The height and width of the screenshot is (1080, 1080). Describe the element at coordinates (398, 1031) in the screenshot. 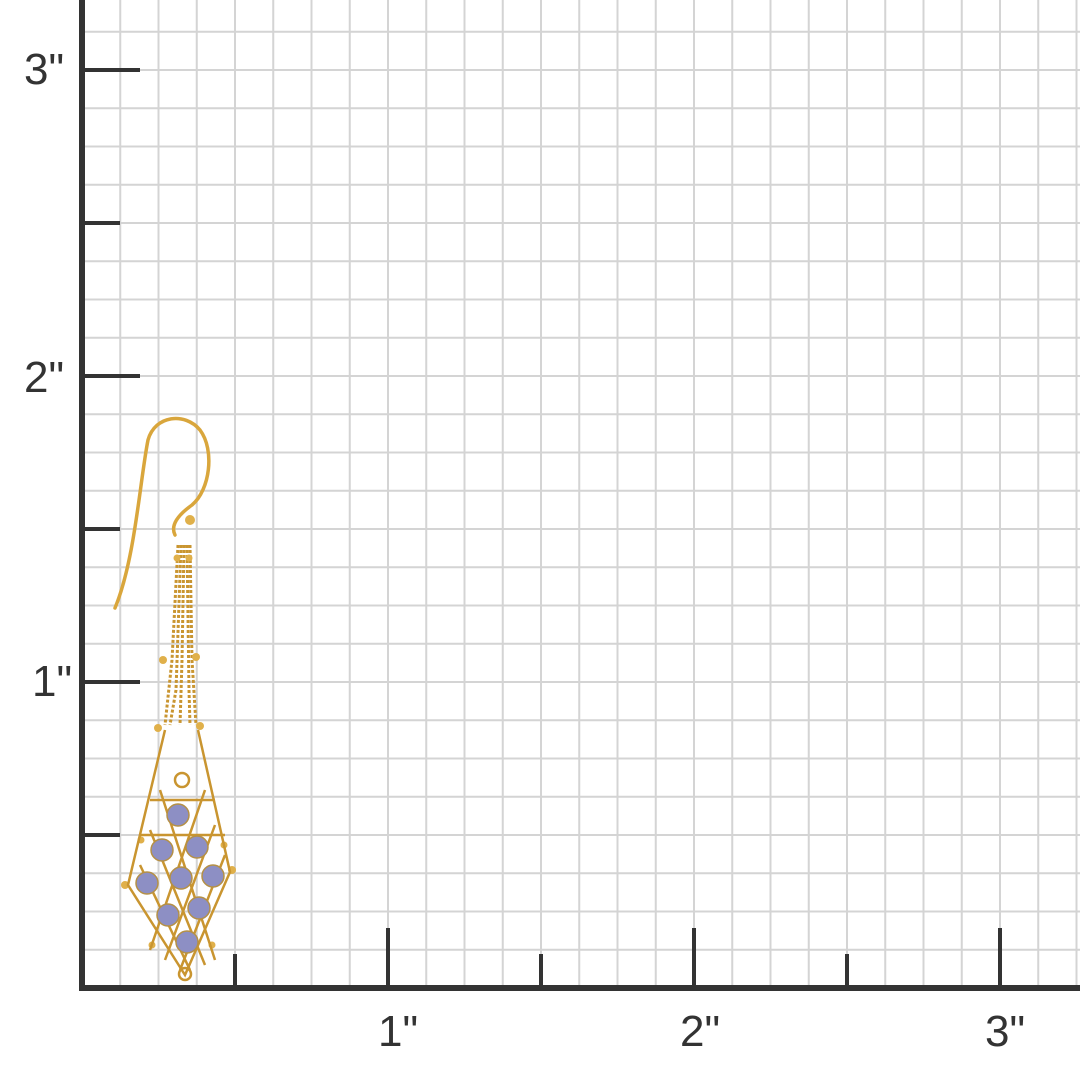

I see `x-label-1in: 1"` at that location.